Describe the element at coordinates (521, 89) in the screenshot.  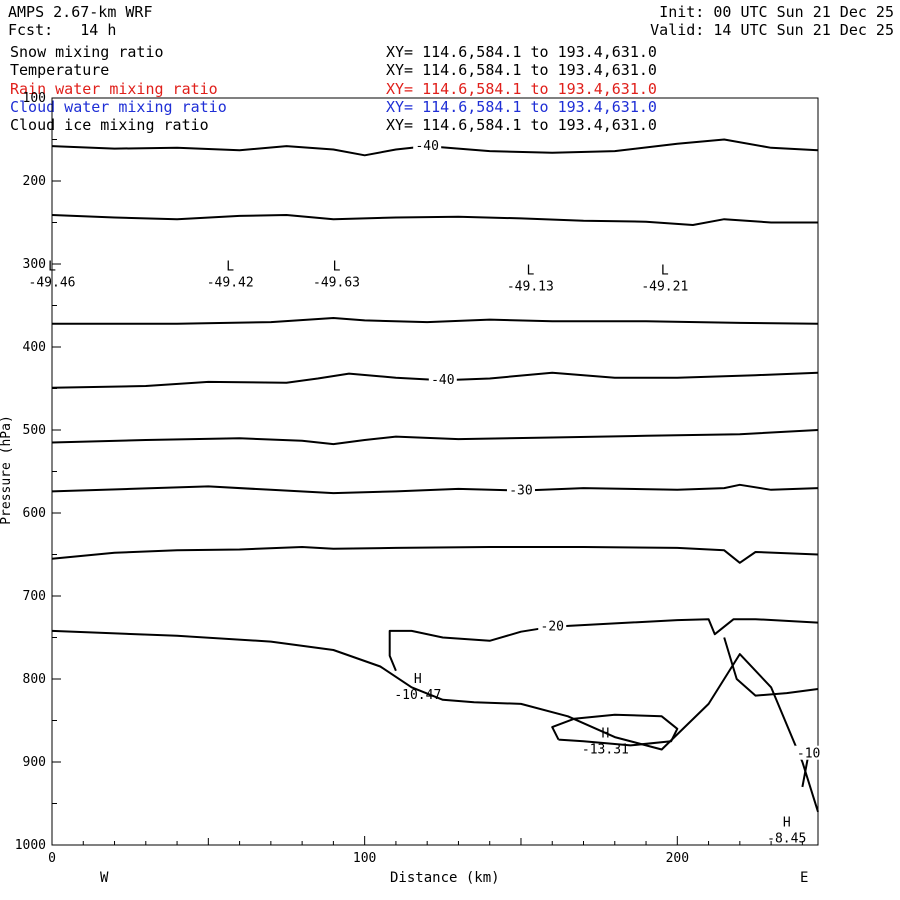
I see `field-xy-rain: XY= 114.6,584.1 to 193.4,631.0` at that location.